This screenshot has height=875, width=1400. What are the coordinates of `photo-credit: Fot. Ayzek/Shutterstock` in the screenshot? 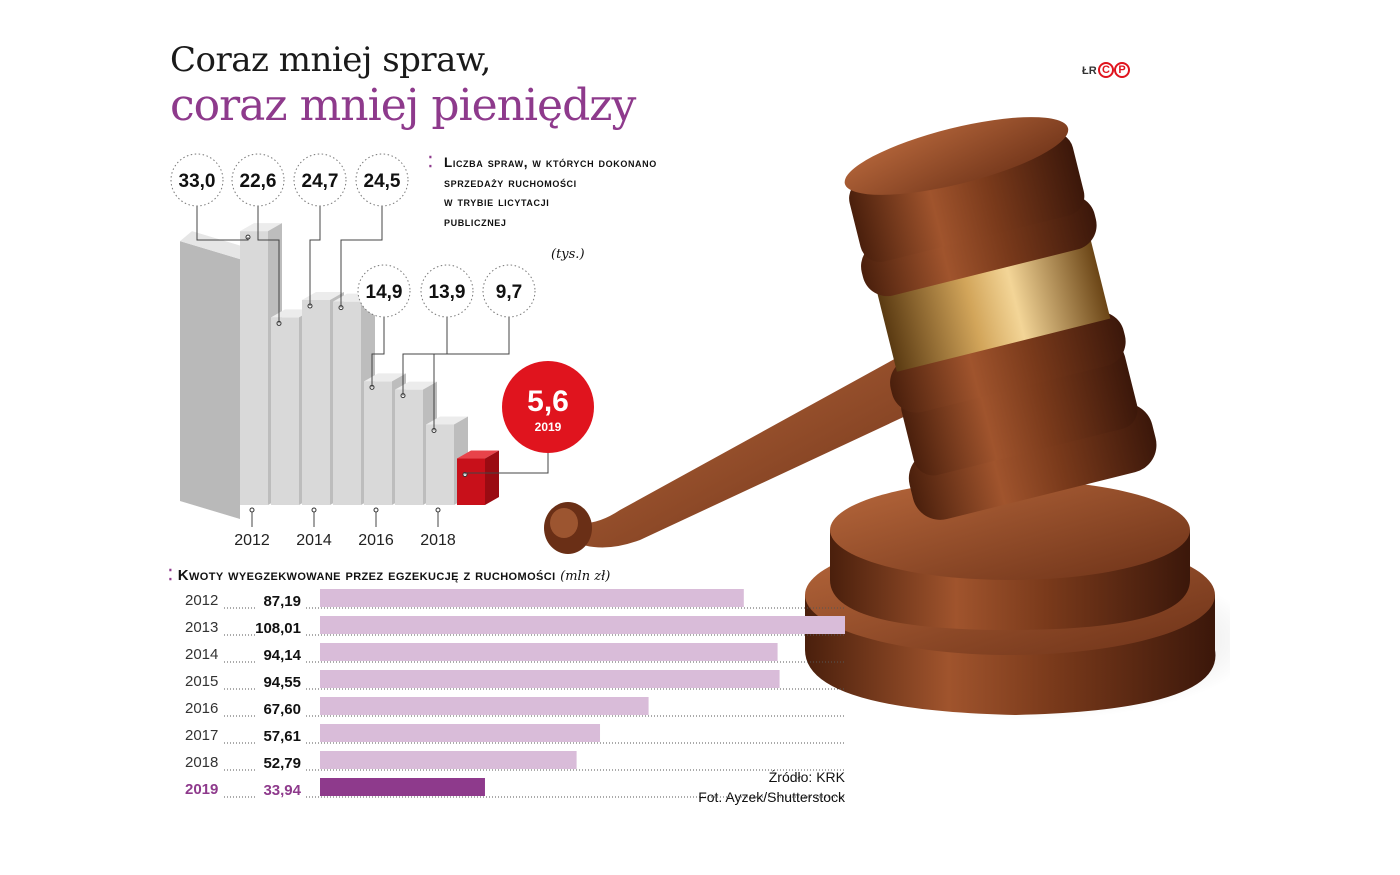 It's located at (771, 797).